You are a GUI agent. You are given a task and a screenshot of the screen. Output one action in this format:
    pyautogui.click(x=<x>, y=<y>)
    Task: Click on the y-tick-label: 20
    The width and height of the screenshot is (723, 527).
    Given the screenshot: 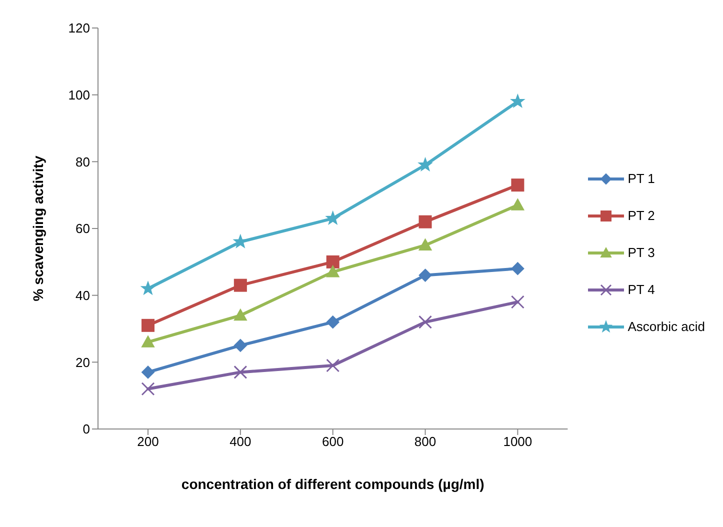 What is the action you would take?
    pyautogui.click(x=83, y=362)
    